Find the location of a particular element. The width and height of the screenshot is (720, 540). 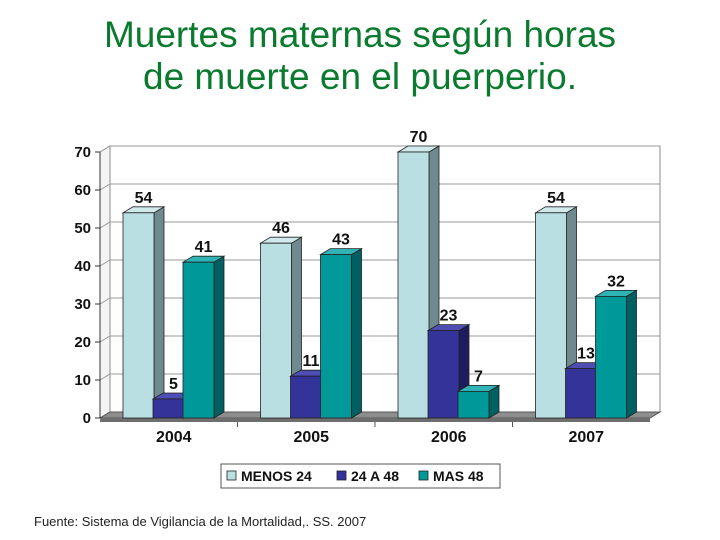

plot-floor-edge is located at coordinates (375, 420).